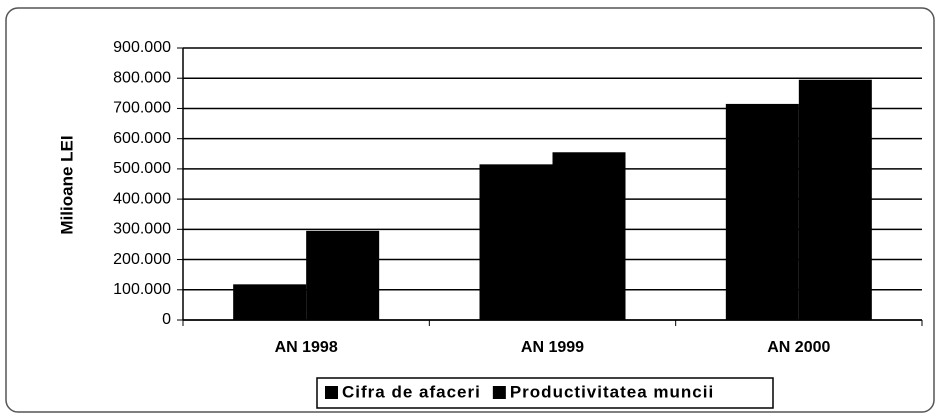  Describe the element at coordinates (142, 198) in the screenshot. I see `y-tick-label: 400.000` at that location.